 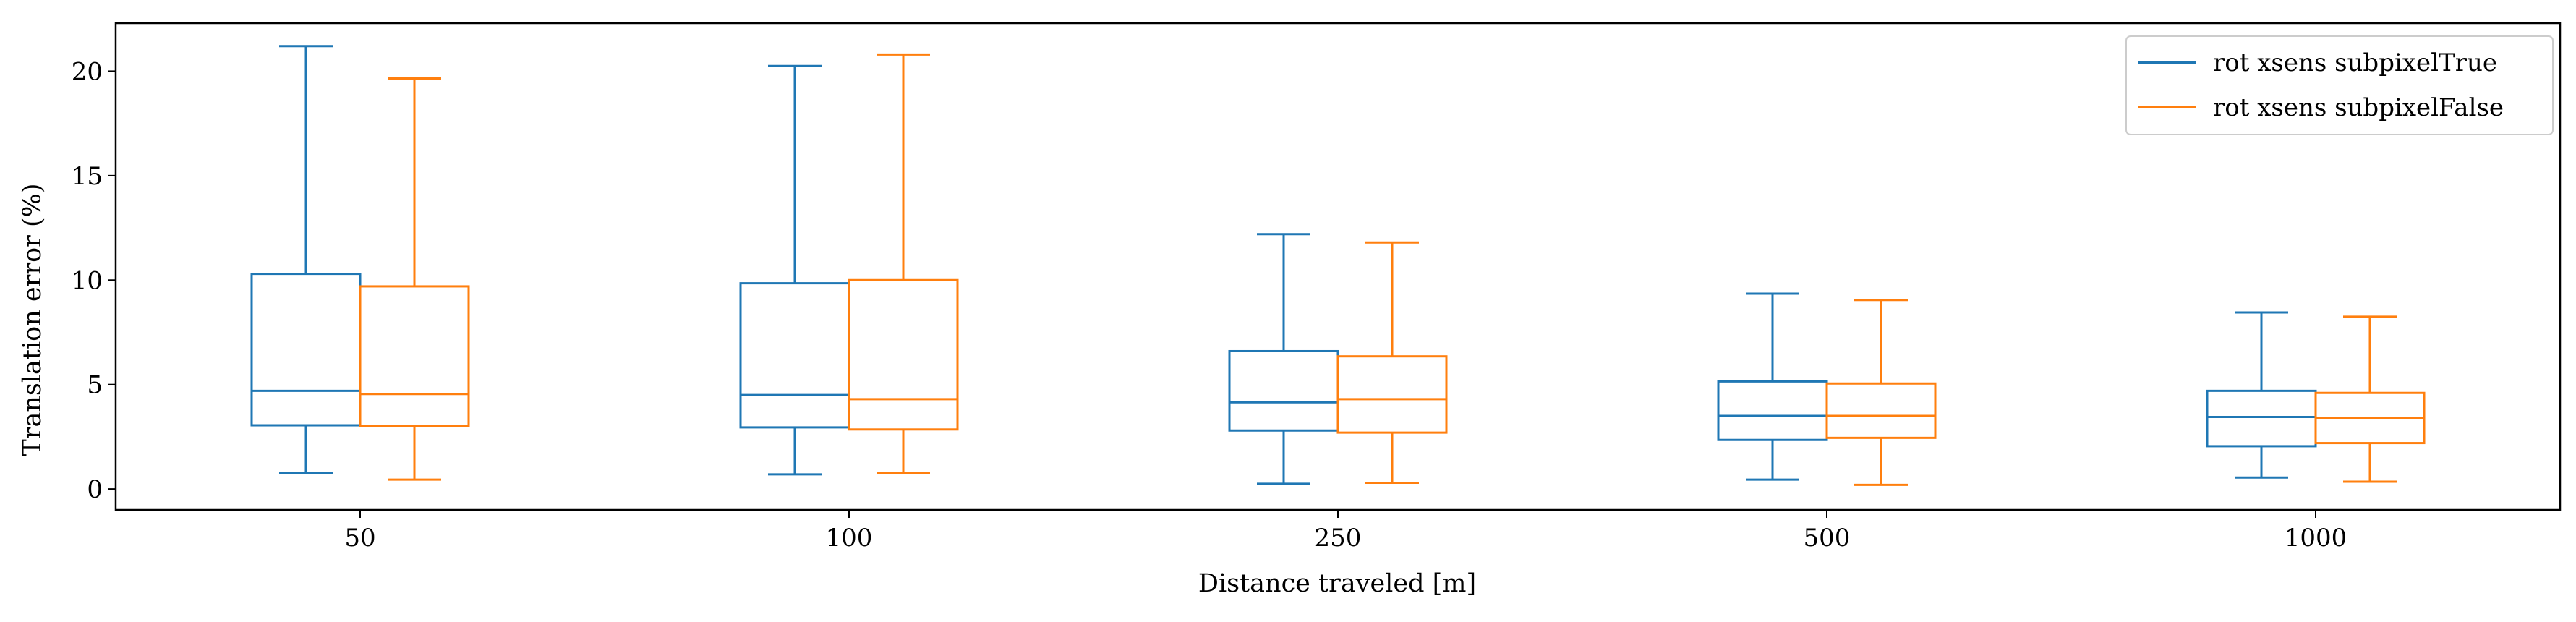 What do you see at coordinates (95, 489) in the screenshot?
I see `y-tick-label: 0` at bounding box center [95, 489].